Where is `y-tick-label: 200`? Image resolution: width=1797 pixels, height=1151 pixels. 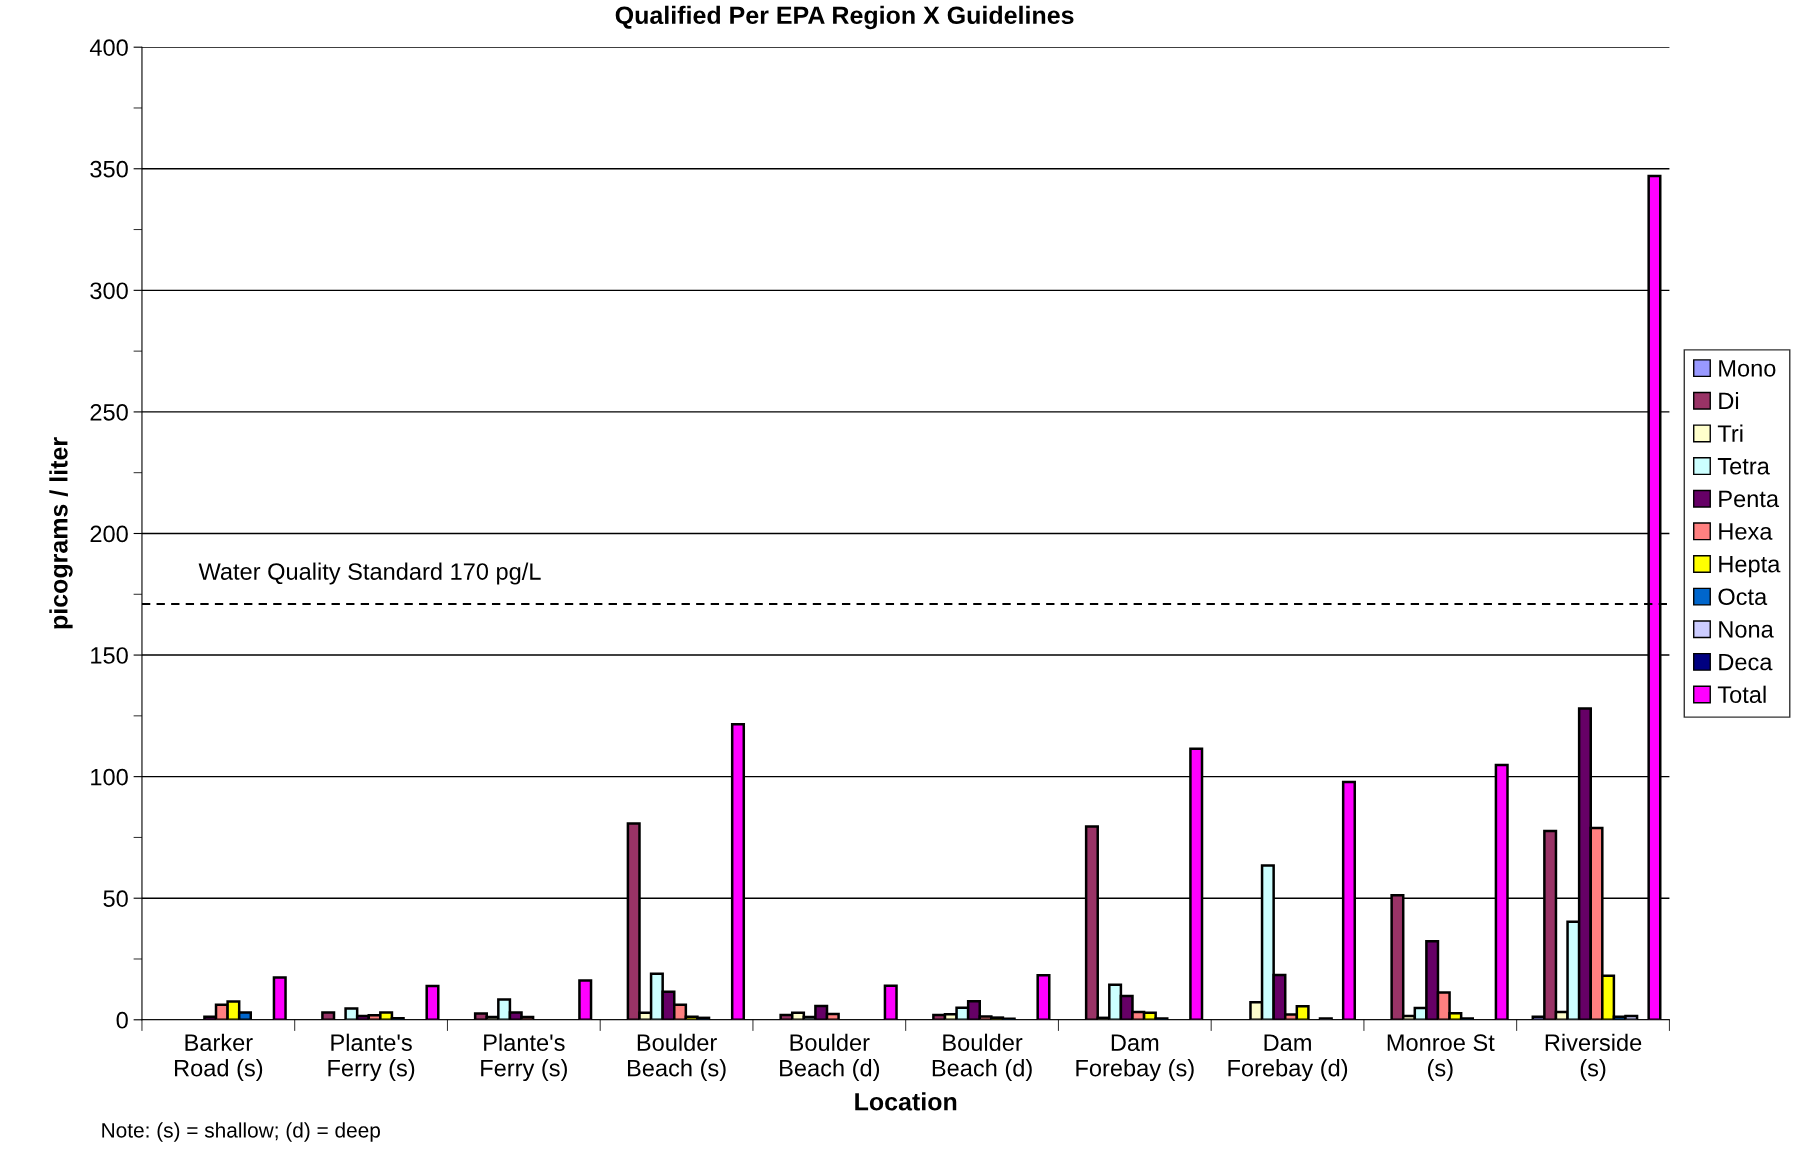
y-tick-label: 200 is located at coordinates (109, 534).